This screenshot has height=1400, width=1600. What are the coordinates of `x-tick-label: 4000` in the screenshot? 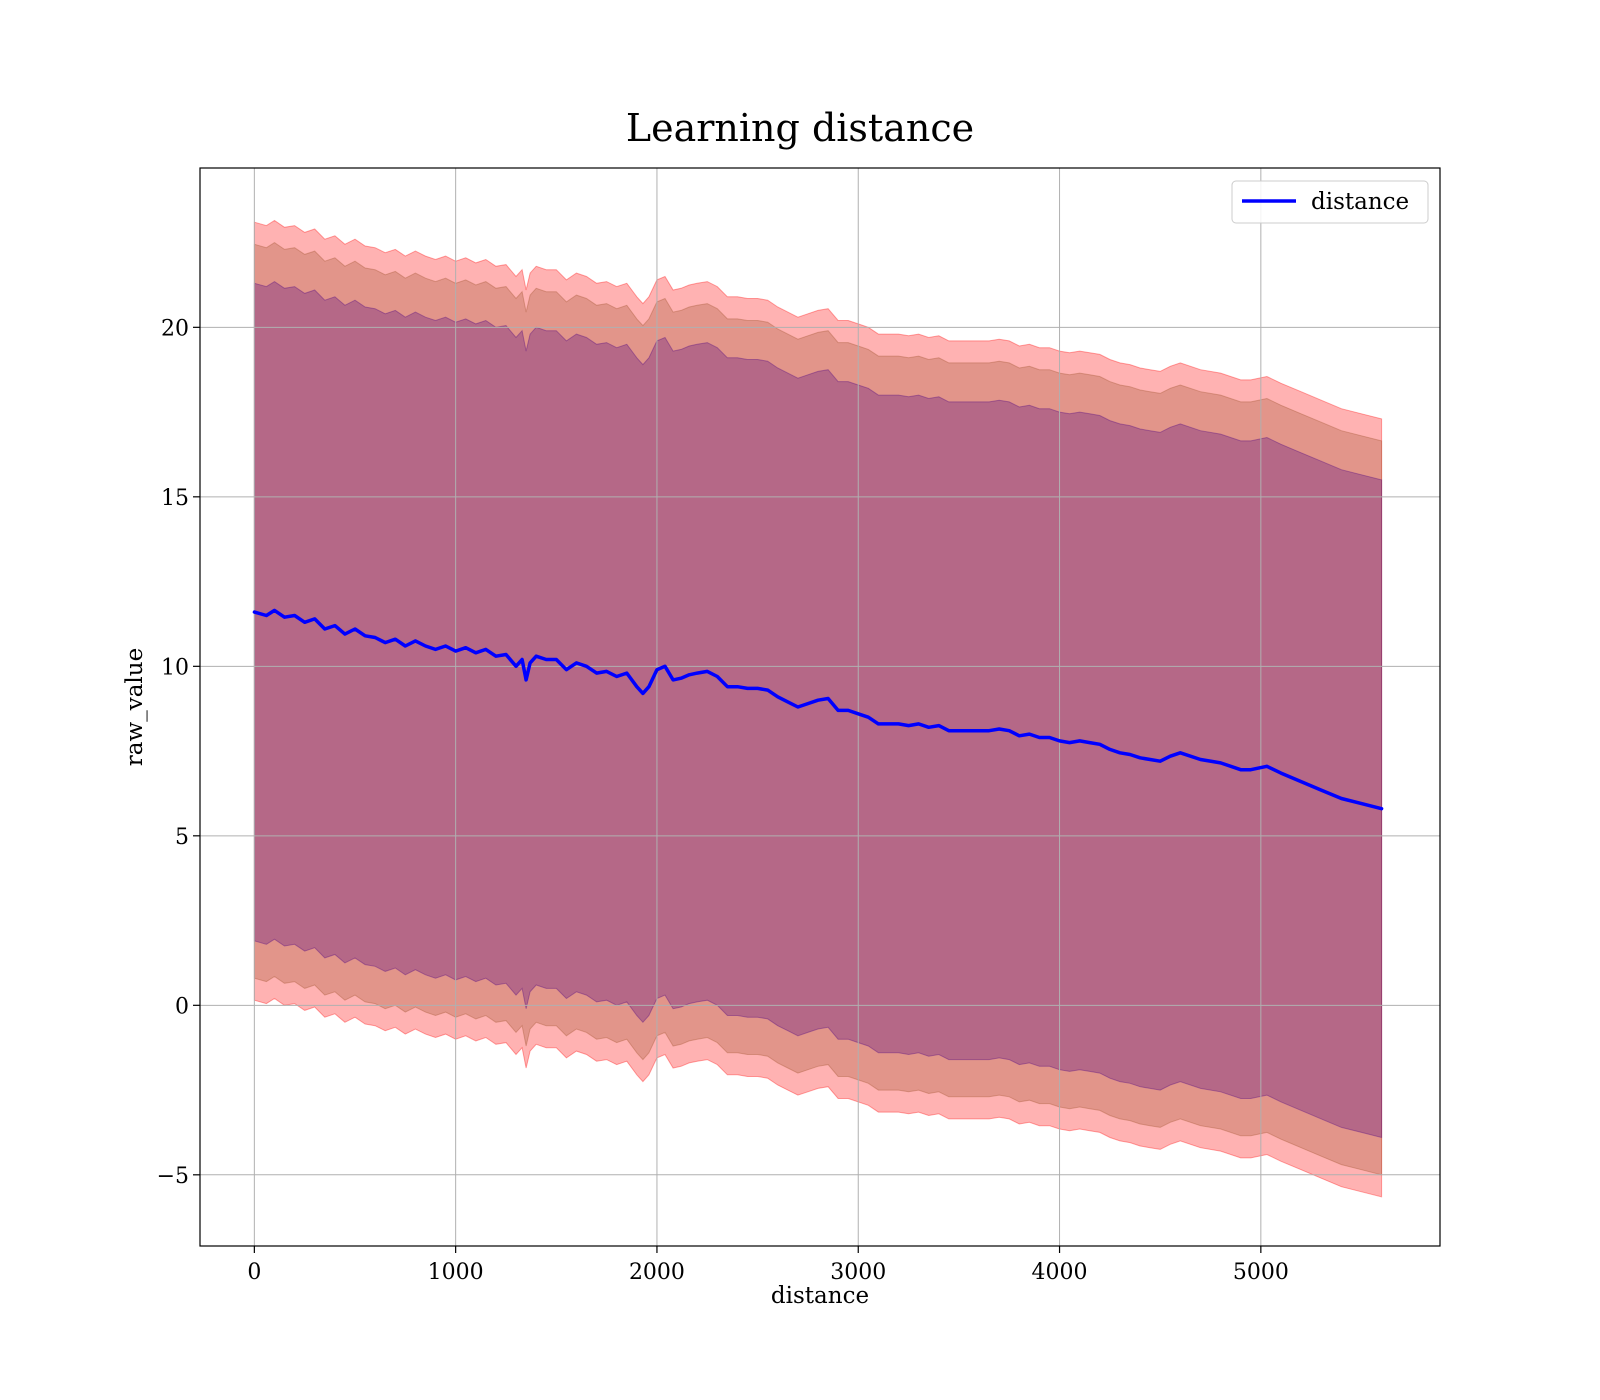 It's located at (1060, 1272).